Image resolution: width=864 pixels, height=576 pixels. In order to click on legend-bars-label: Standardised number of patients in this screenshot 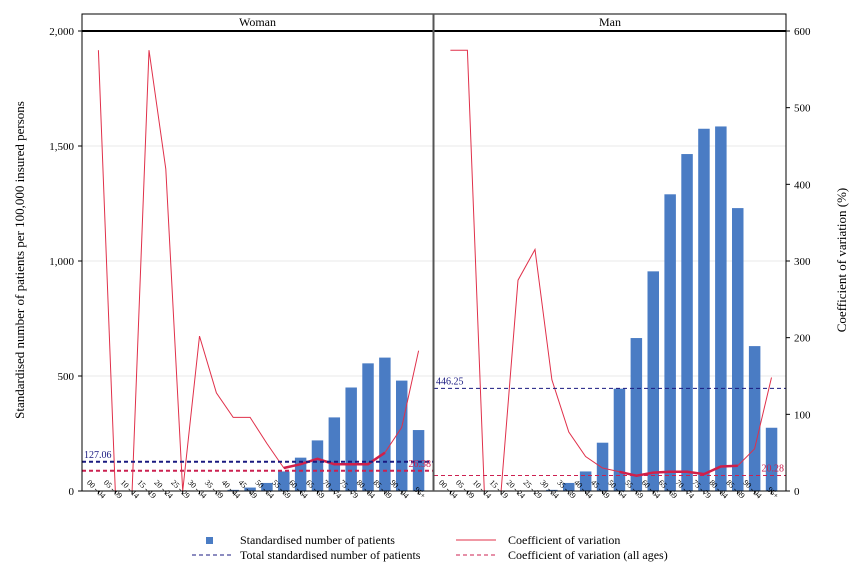, I will do `click(317, 540)`.